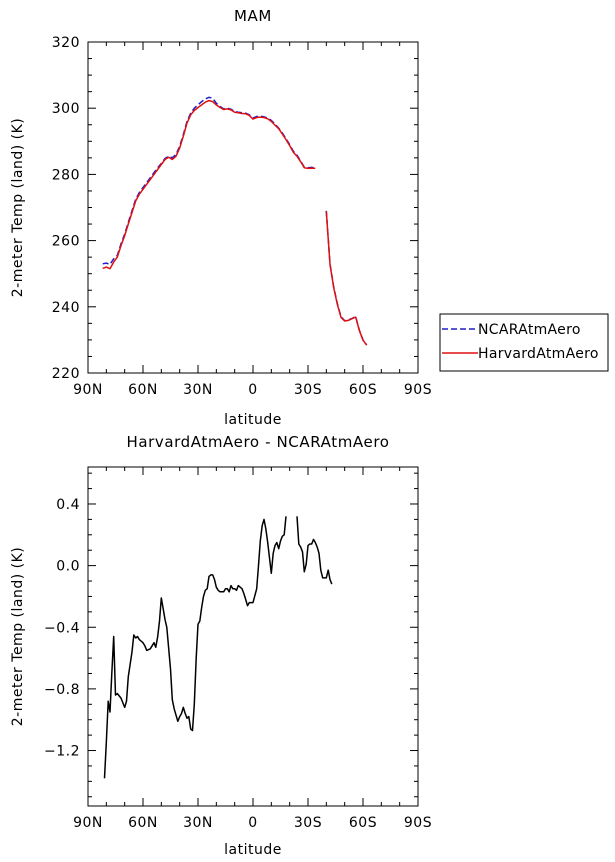 This screenshot has height=862, width=615. Describe the element at coordinates (66, 308) in the screenshot. I see `y-tick-label: 240` at that location.